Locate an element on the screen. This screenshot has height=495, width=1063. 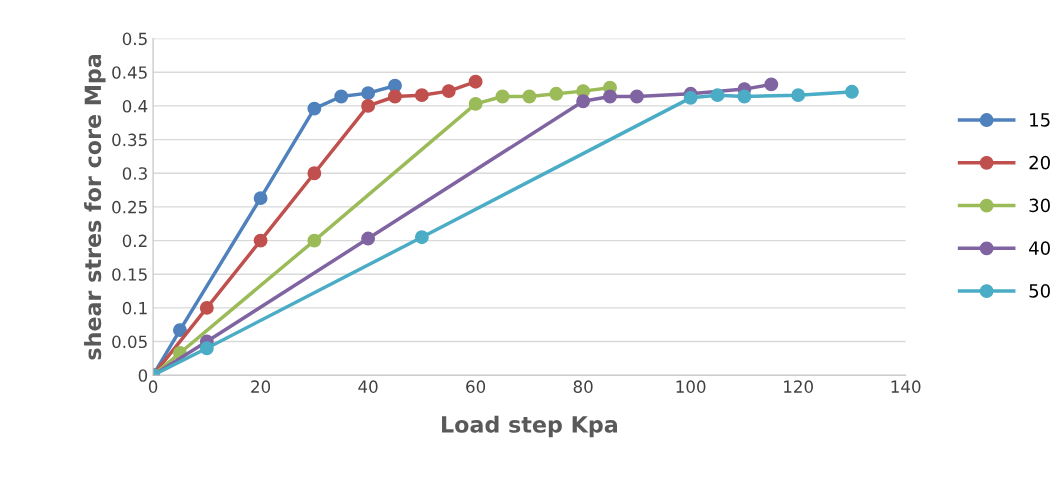
legend-label: 15 is located at coordinates (1040, 120).